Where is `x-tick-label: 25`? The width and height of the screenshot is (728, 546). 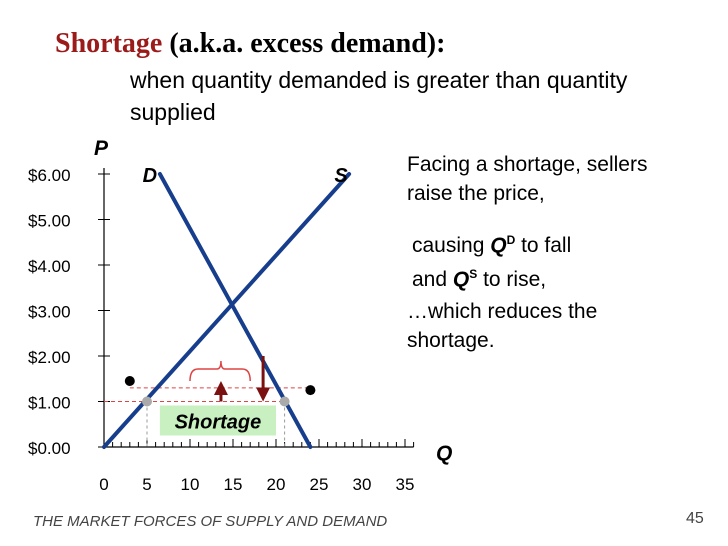
x-tick-label: 25 is located at coordinates (319, 484).